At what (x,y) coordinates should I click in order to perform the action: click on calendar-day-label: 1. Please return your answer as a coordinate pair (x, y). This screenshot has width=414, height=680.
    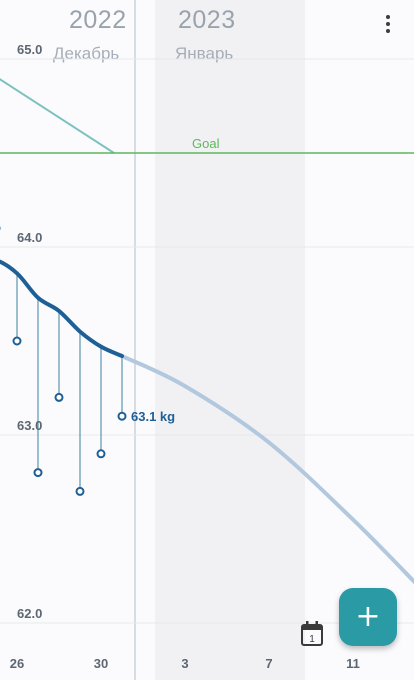
    Looking at the image, I should click on (312, 639).